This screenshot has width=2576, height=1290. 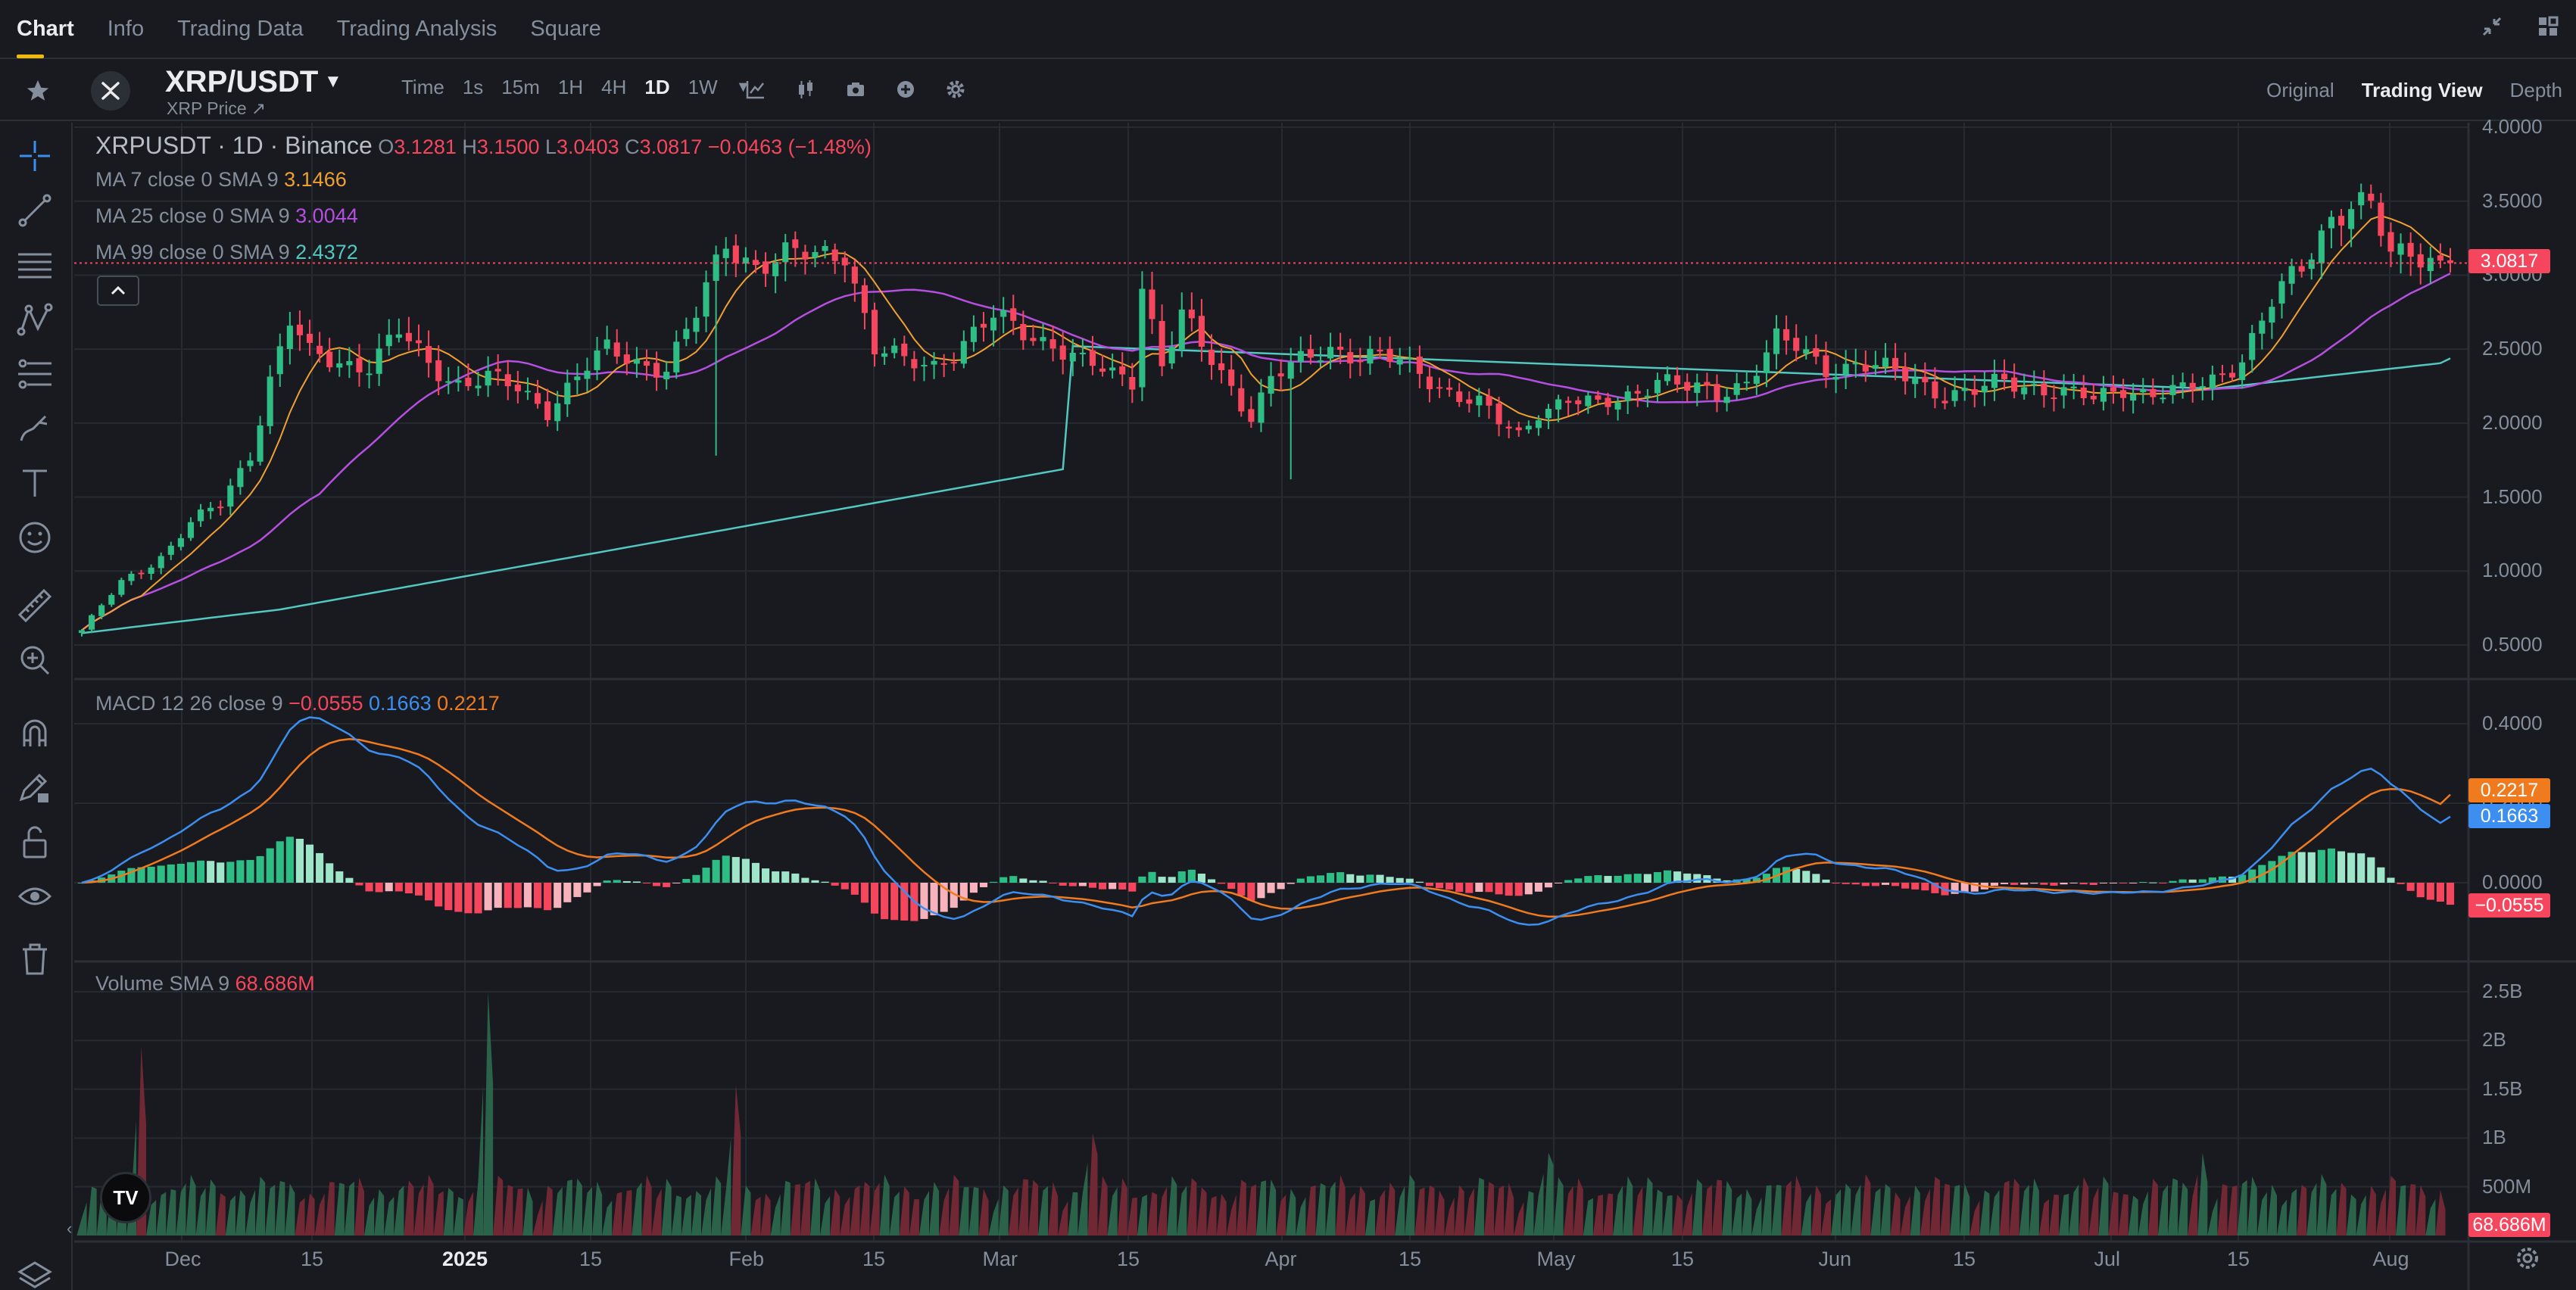 What do you see at coordinates (2492, 27) in the screenshot?
I see `collapse-icon` at bounding box center [2492, 27].